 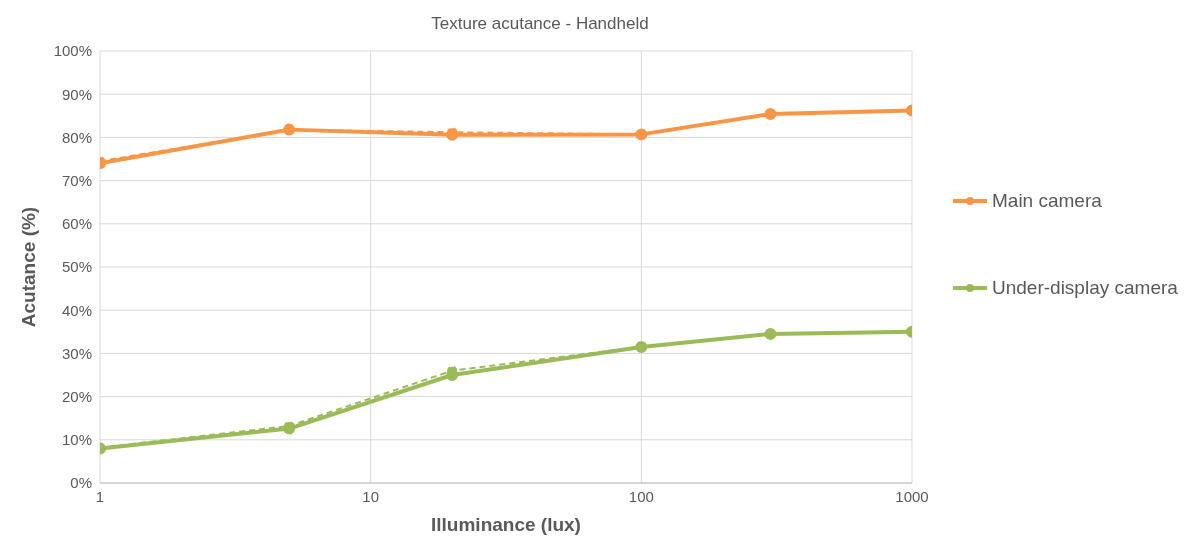 I want to click on x-tick-label: 10, so click(x=371, y=496).